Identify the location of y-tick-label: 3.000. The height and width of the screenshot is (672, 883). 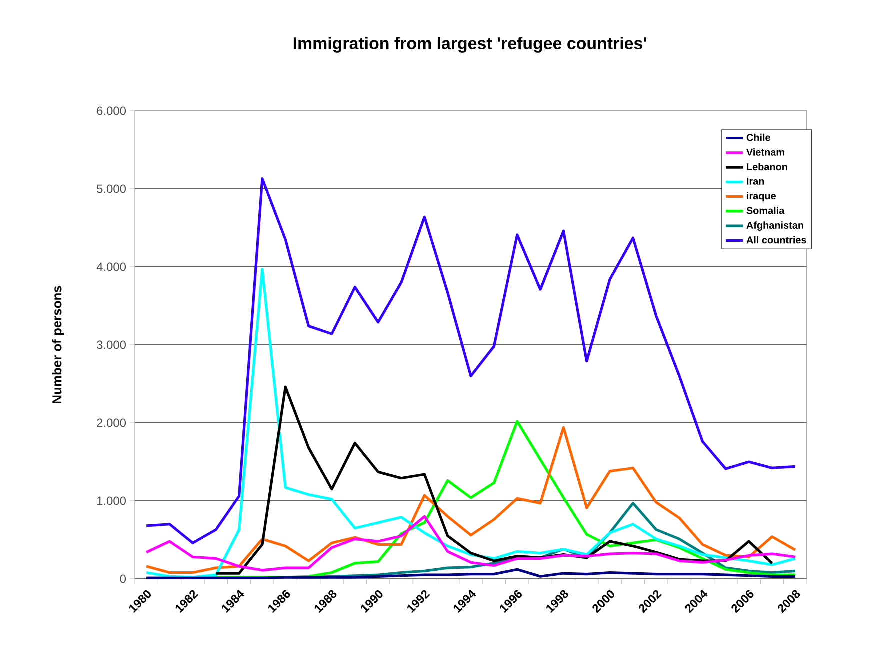
(111, 345).